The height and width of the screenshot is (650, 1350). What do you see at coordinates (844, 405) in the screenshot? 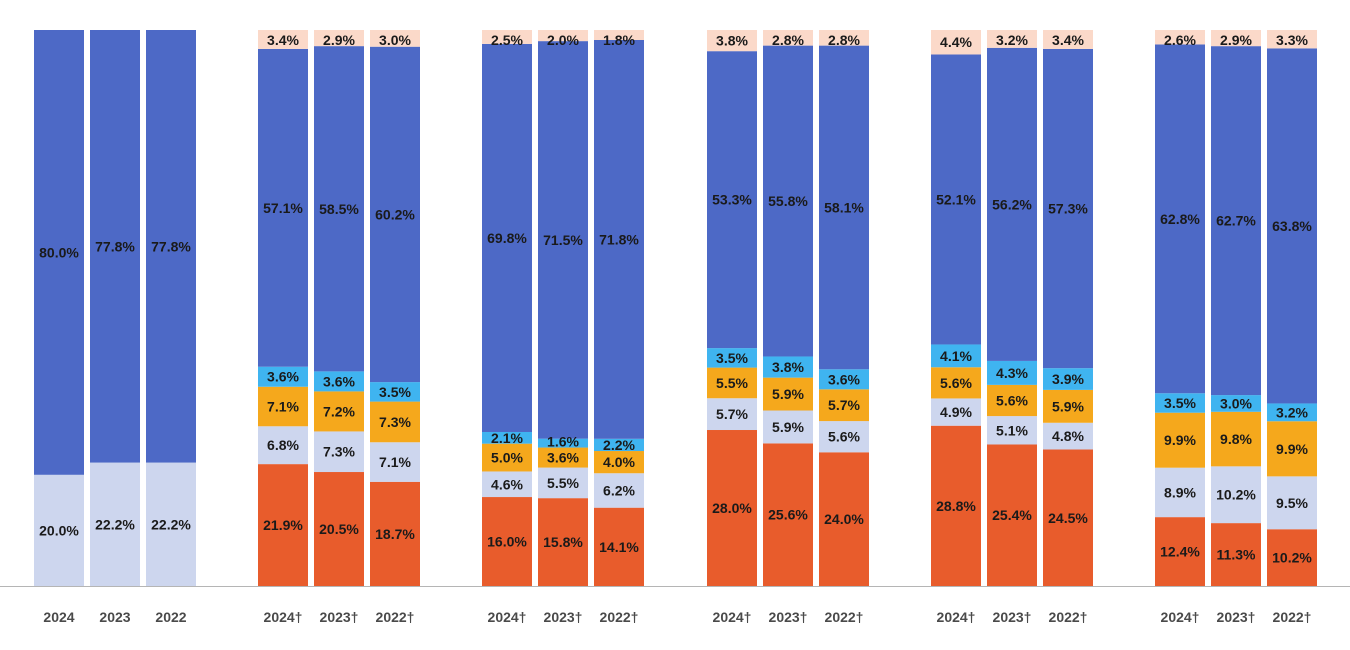
I see `data-label: 5.7%` at bounding box center [844, 405].